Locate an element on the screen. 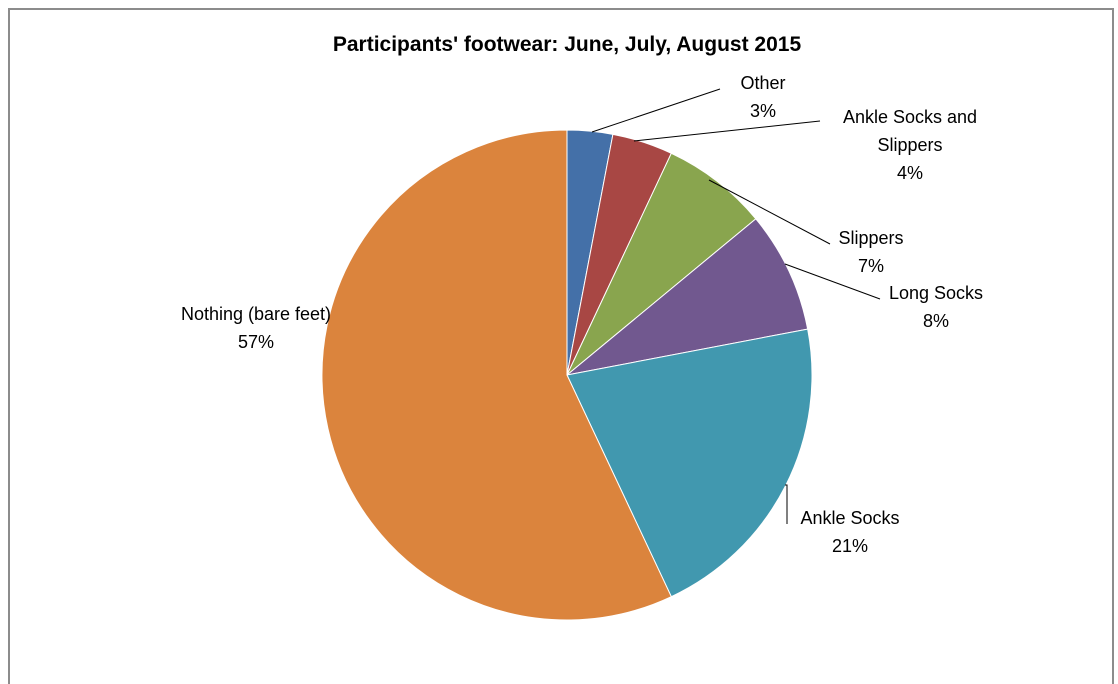 This screenshot has width=1118, height=684. slice-value-label: 7% is located at coordinates (871, 266).